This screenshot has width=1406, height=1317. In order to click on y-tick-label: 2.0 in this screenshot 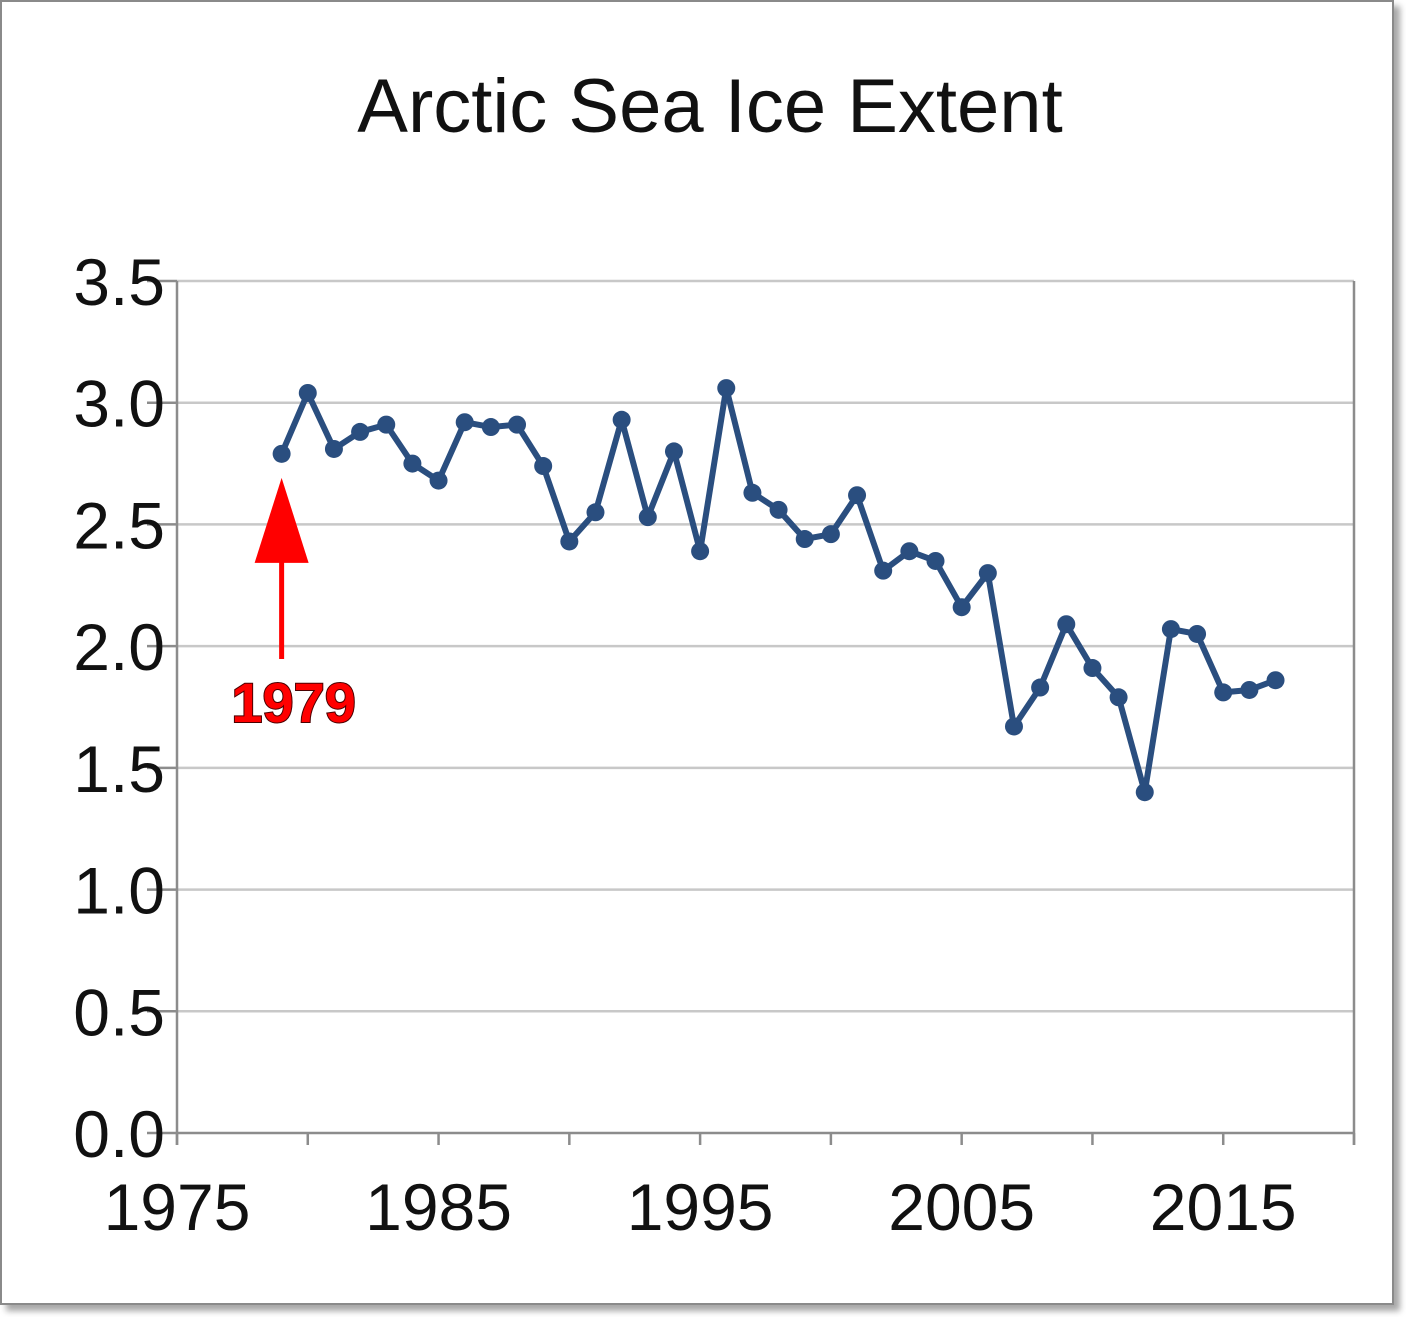, I will do `click(119, 647)`.